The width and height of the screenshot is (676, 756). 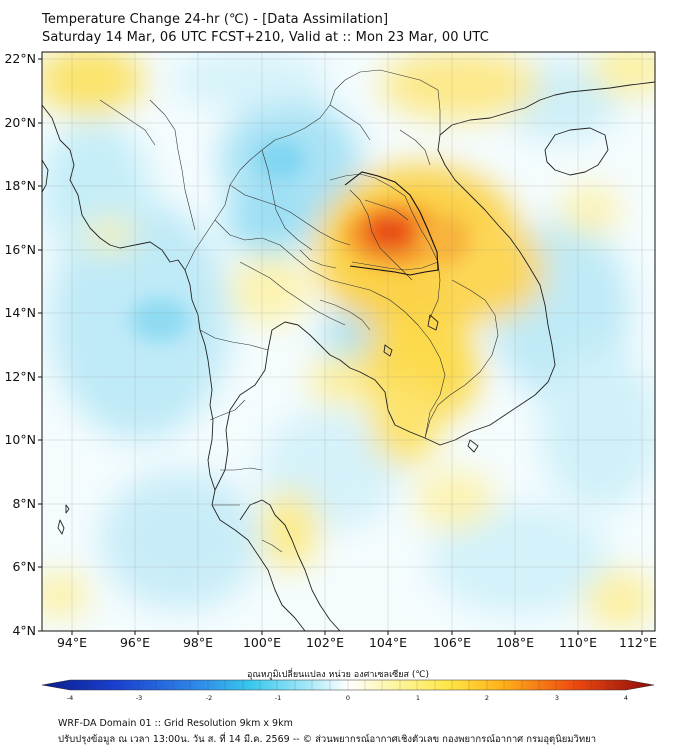 What do you see at coordinates (638, 642) in the screenshot?
I see `lon-label: 112°E` at bounding box center [638, 642].